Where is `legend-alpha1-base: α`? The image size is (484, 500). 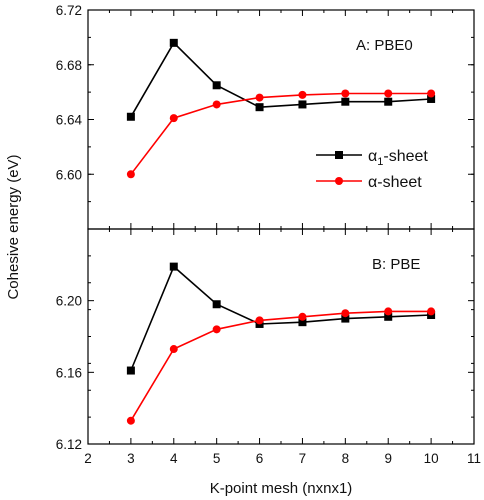
legend-alpha1-base: α is located at coordinates (372, 156).